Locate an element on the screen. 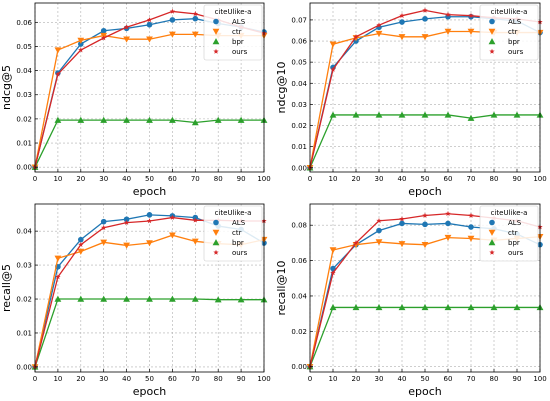 This screenshot has height=401, width=550. legend-label: ctr is located at coordinates (513, 32).